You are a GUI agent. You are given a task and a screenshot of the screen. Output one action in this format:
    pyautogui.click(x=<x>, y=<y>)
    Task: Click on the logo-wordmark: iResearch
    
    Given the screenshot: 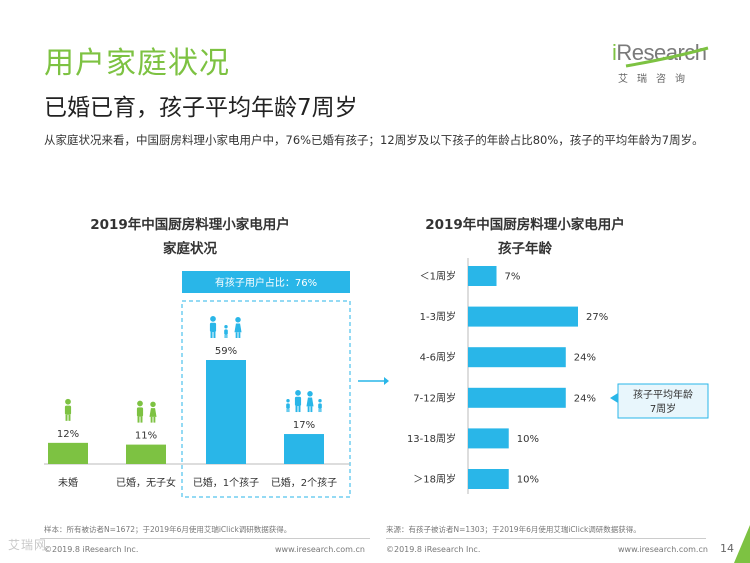 What is the action you would take?
    pyautogui.click(x=659, y=52)
    